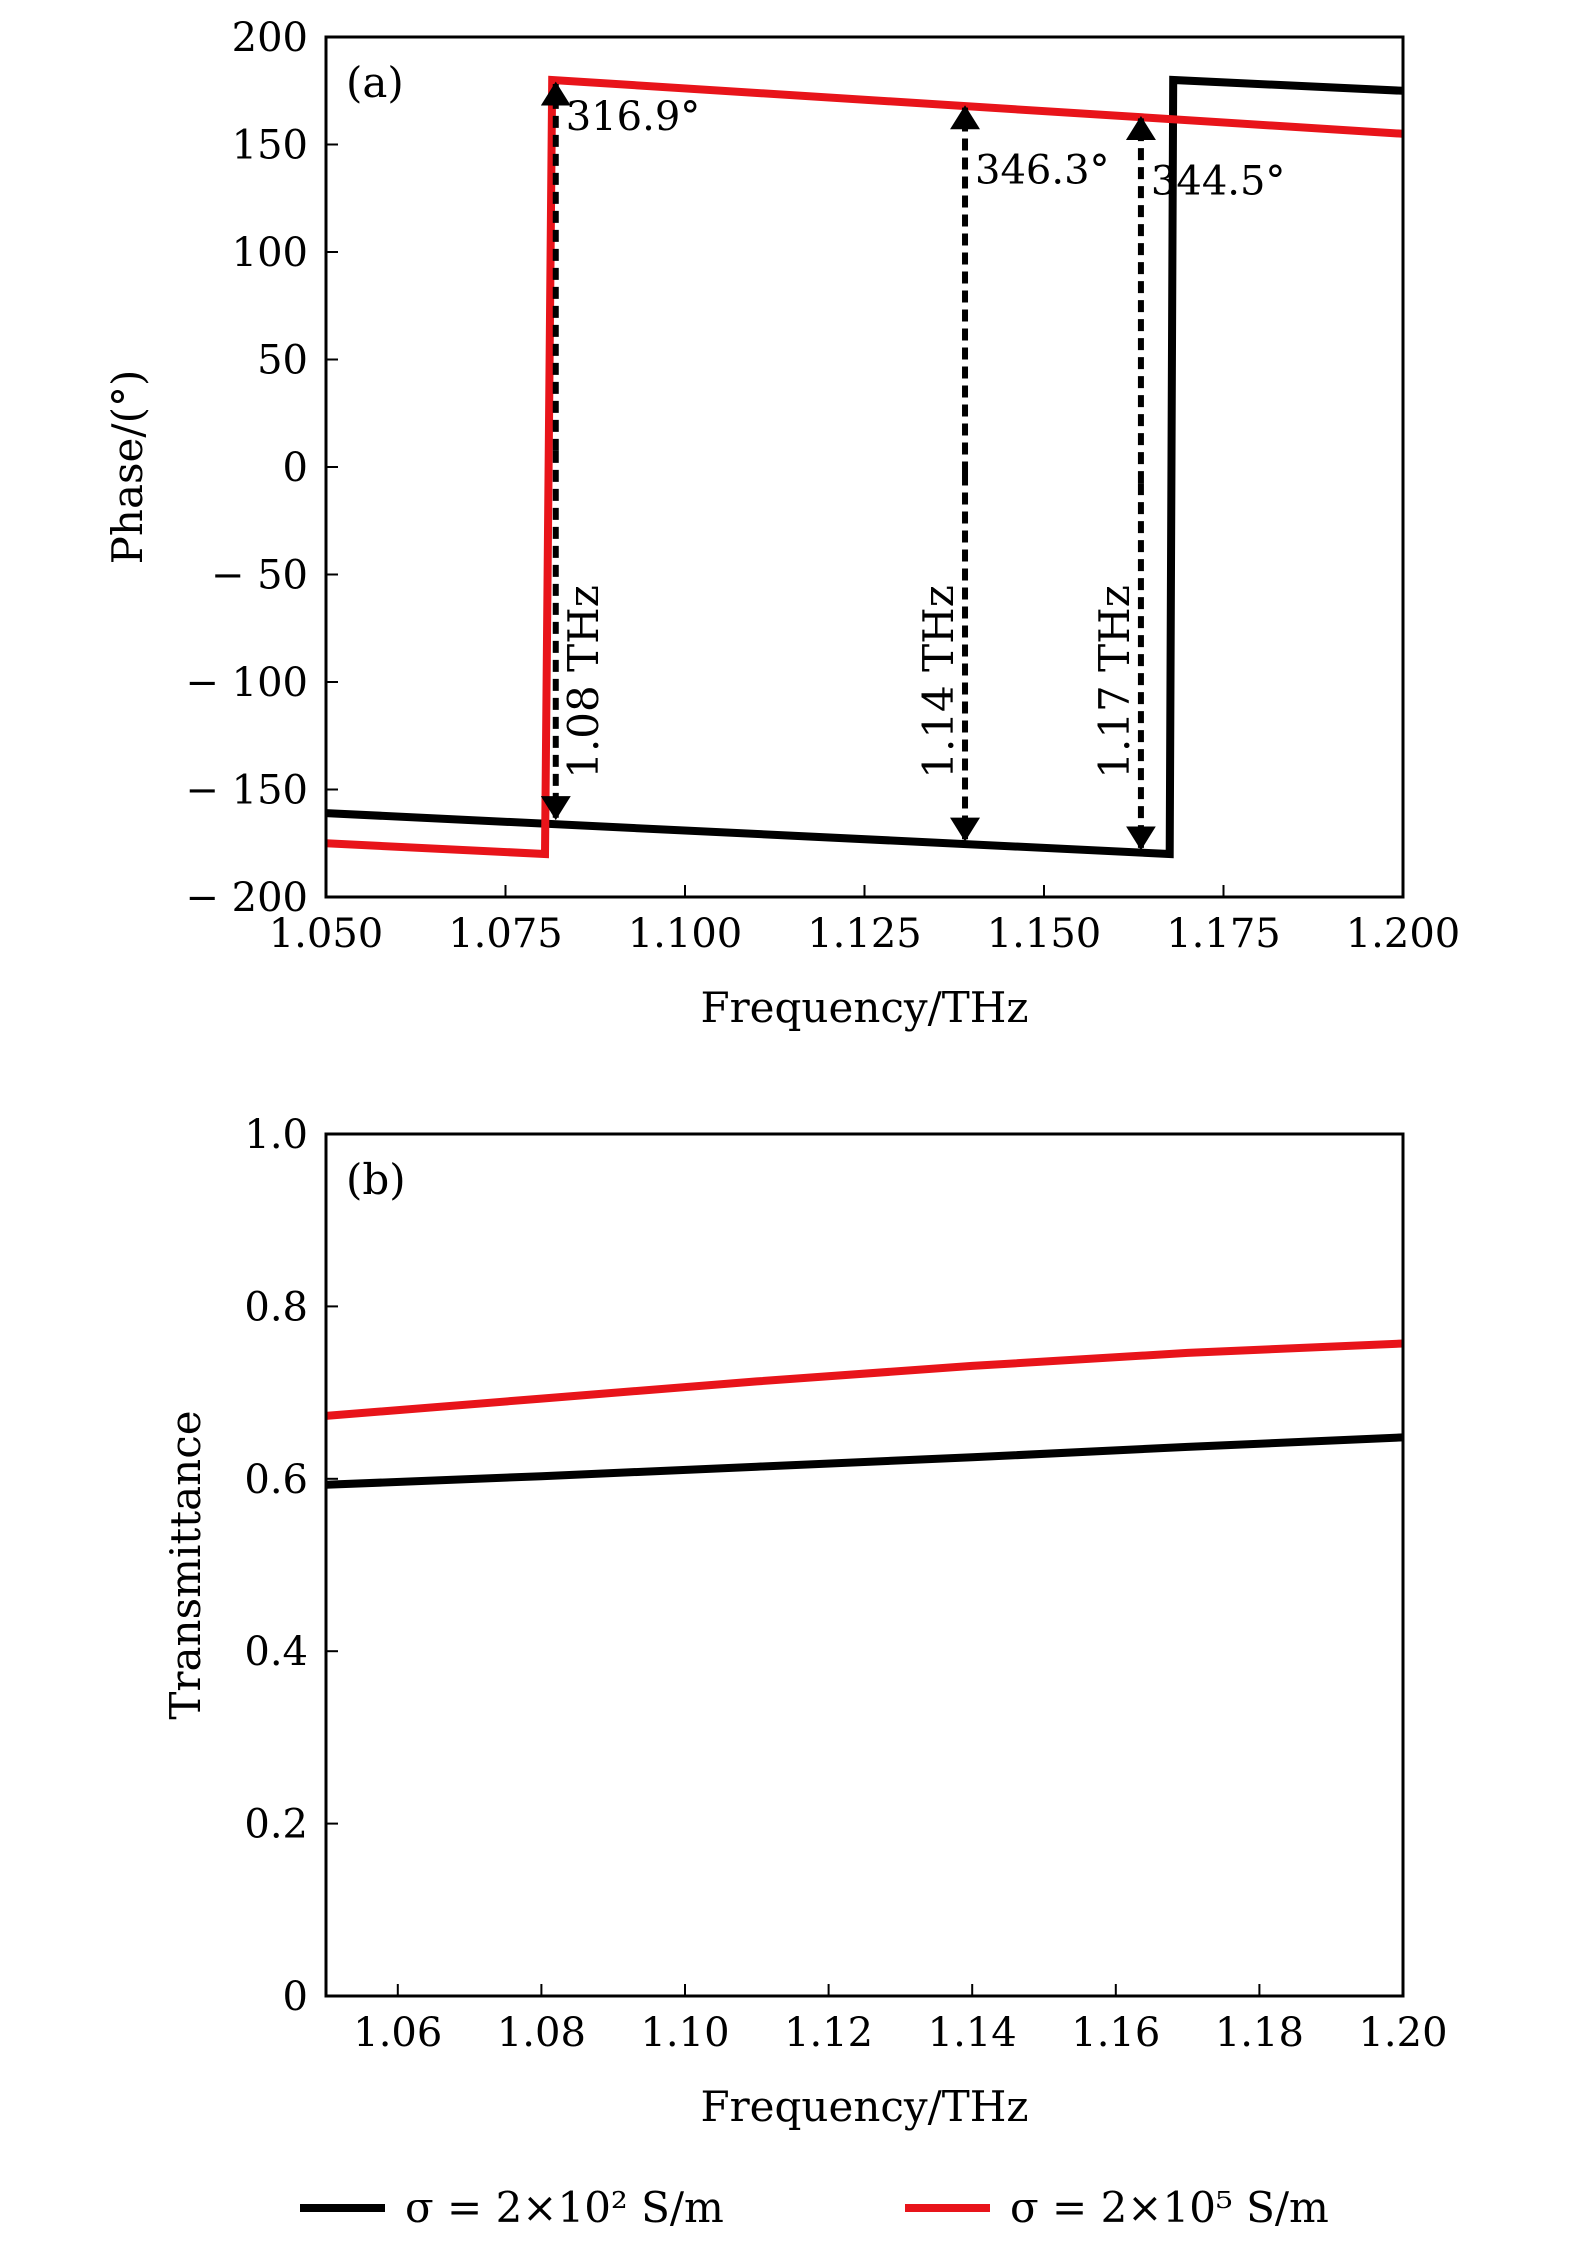 The image size is (1575, 2254). What do you see at coordinates (282, 361) in the screenshot?
I see `y-tick-label: 50` at bounding box center [282, 361].